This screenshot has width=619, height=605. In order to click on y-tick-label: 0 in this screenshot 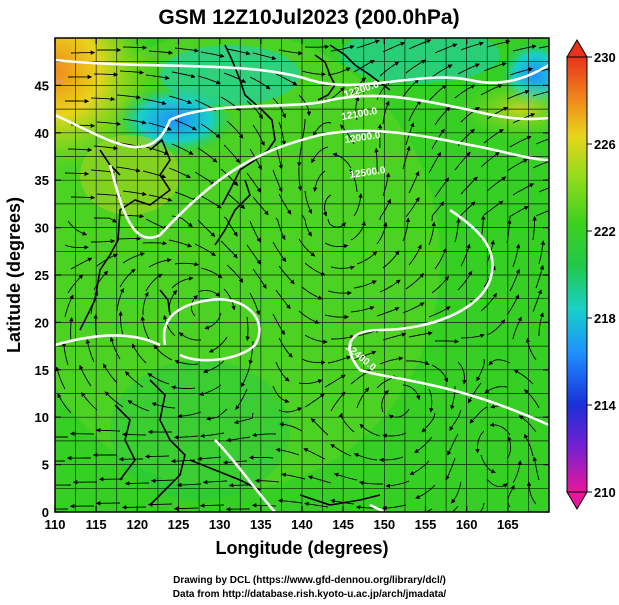, I will do `click(45, 512)`.